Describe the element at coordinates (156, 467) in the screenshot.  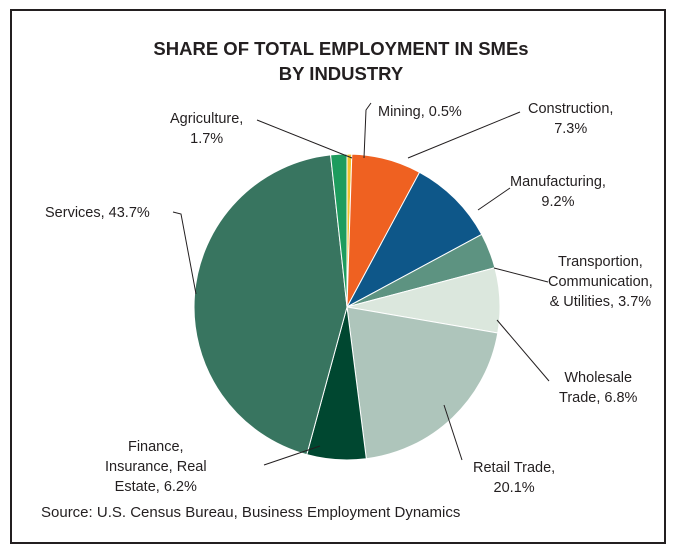
I see `label-finance: Finance, Insurance, Real Estate, 6.2%` at that location.